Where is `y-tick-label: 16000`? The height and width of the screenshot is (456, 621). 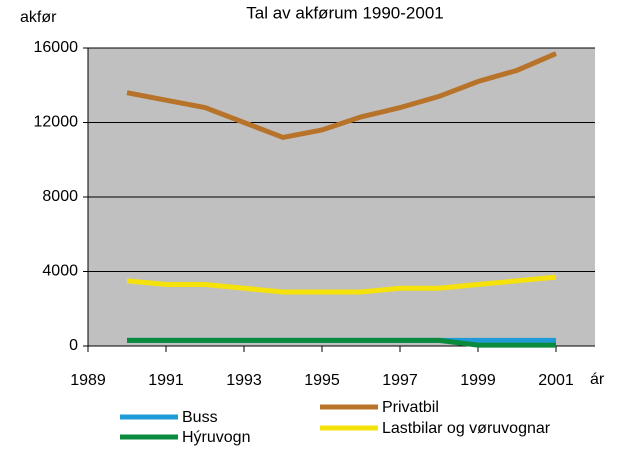
y-tick-label: 16000 is located at coordinates (56, 47).